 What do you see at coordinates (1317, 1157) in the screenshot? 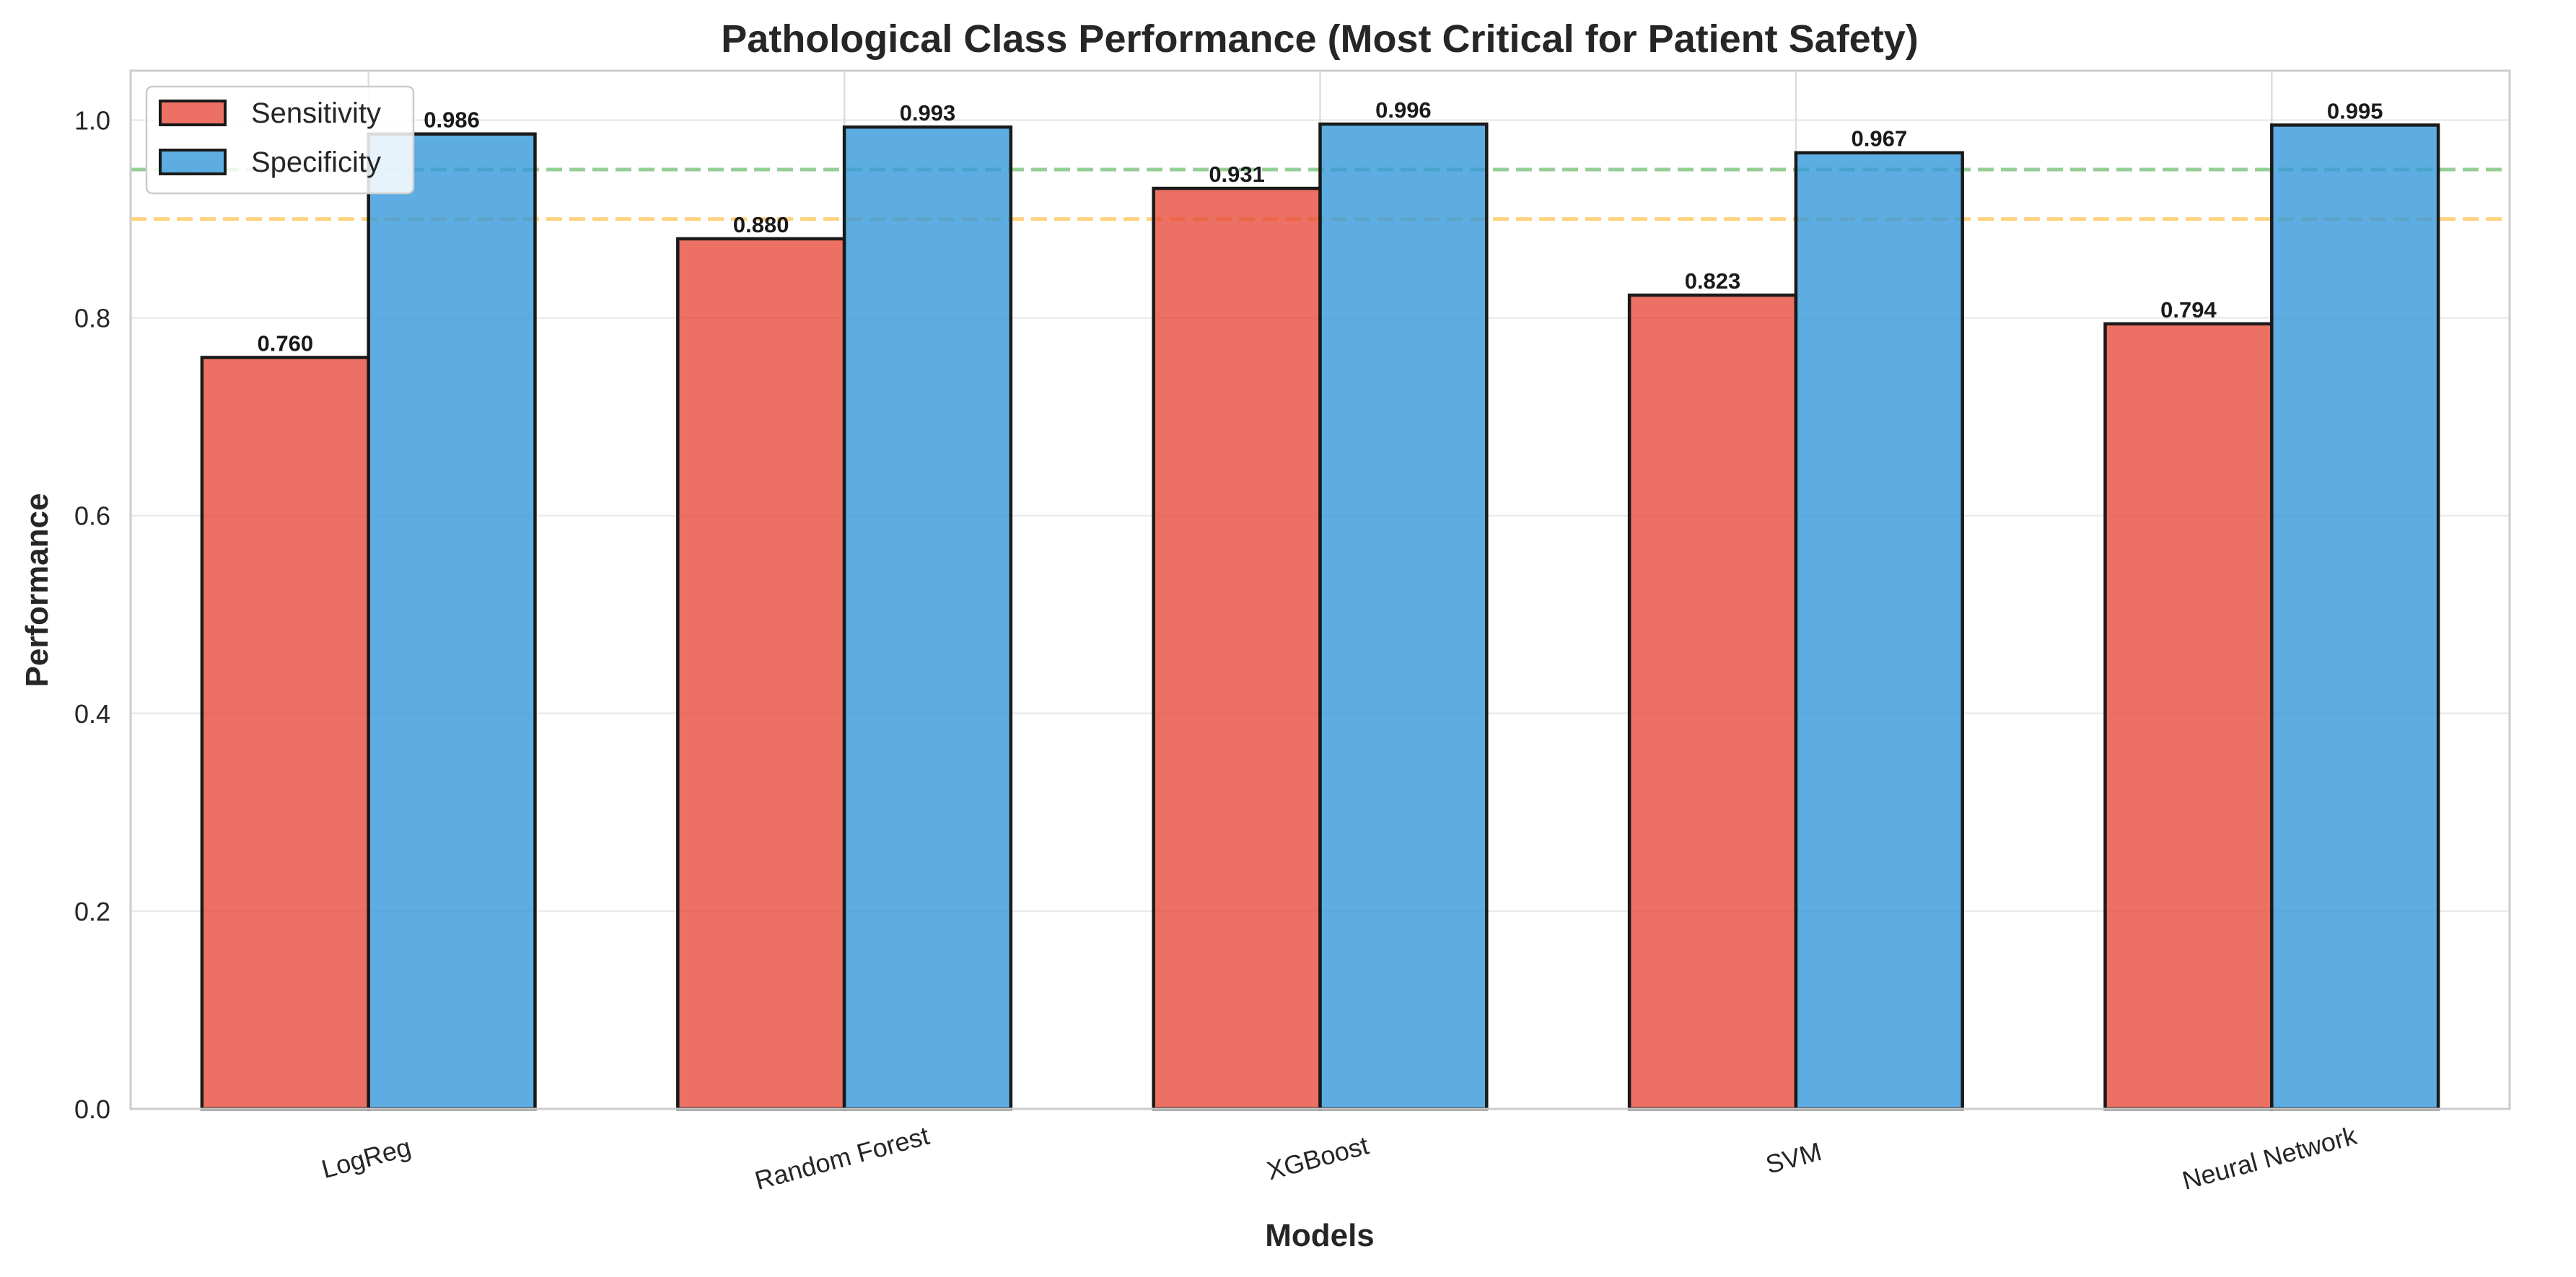
I see `x-tick-label: XGBoost` at bounding box center [1317, 1157].